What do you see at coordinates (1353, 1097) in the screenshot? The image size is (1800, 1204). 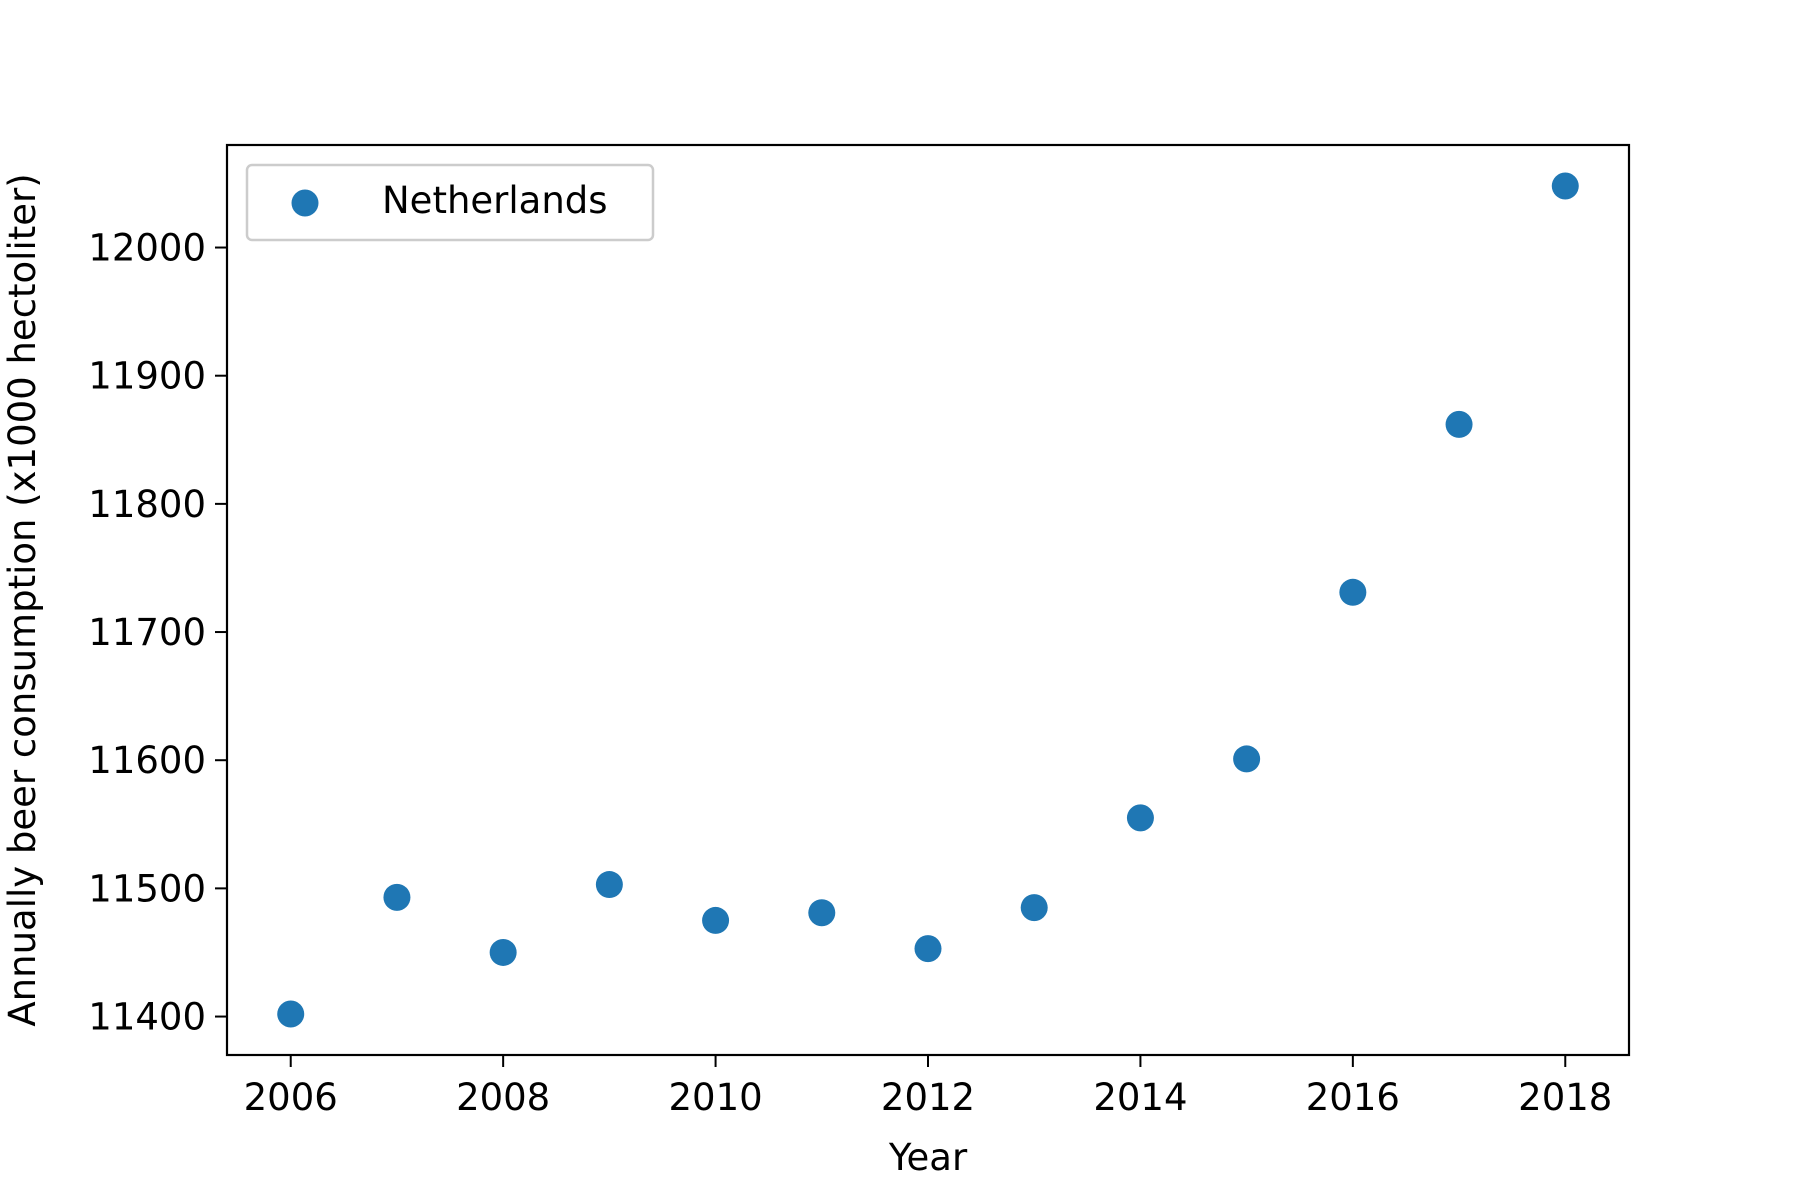 I see `x-tick-label: 2016` at bounding box center [1353, 1097].